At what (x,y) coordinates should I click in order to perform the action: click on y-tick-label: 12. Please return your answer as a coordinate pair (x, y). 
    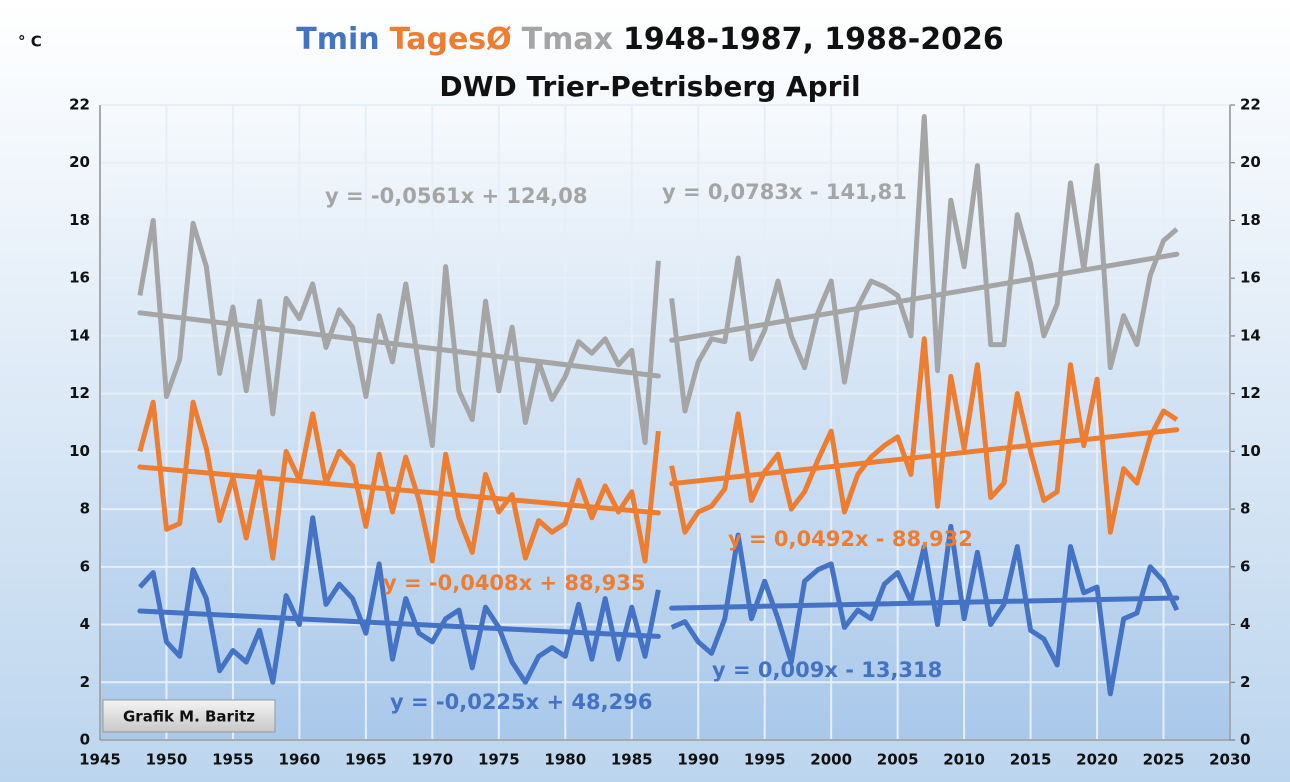
    Looking at the image, I should click on (79, 393).